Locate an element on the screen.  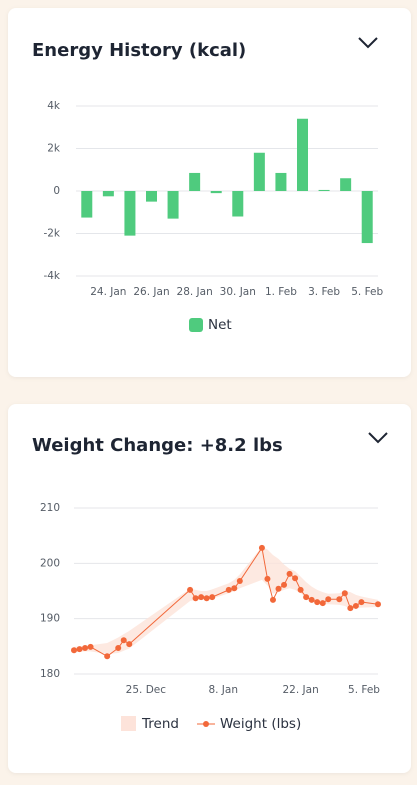
x-tick-label: 24. Jan is located at coordinates (108, 292).